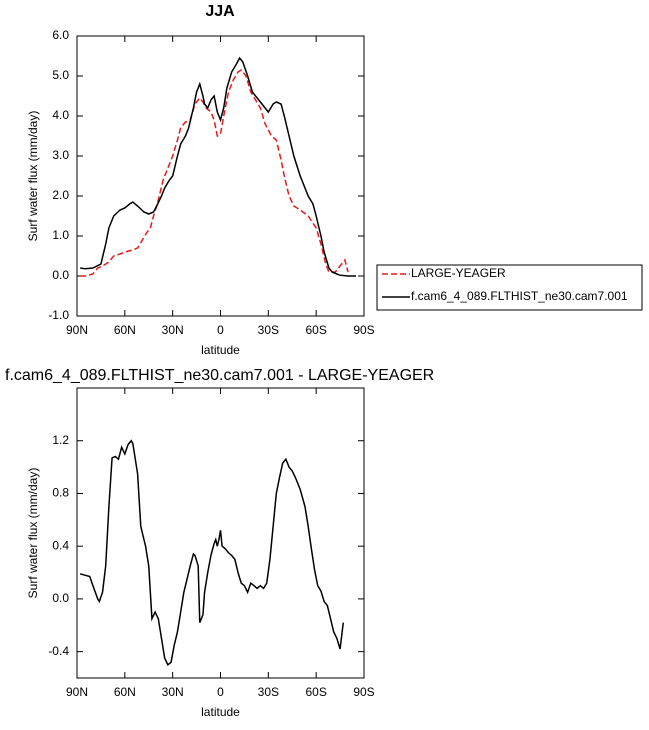  What do you see at coordinates (58, 315) in the screenshot?
I see `y-tick-label: -1.0` at bounding box center [58, 315].